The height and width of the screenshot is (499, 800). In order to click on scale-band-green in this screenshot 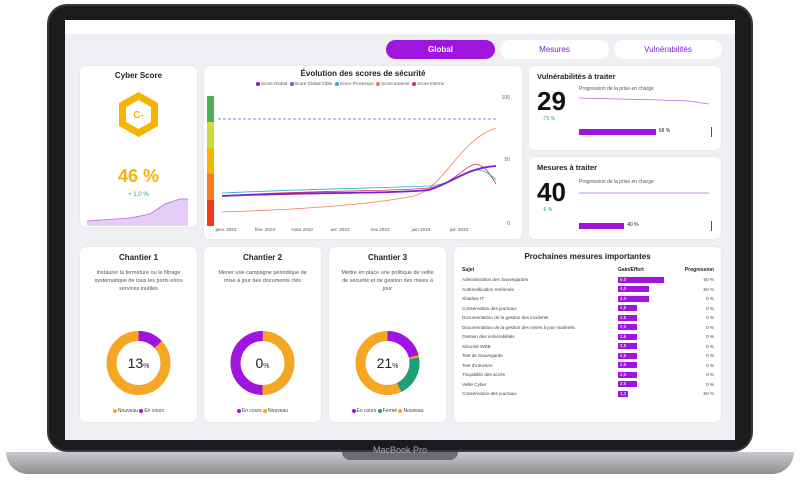, I will do `click(210, 109)`.